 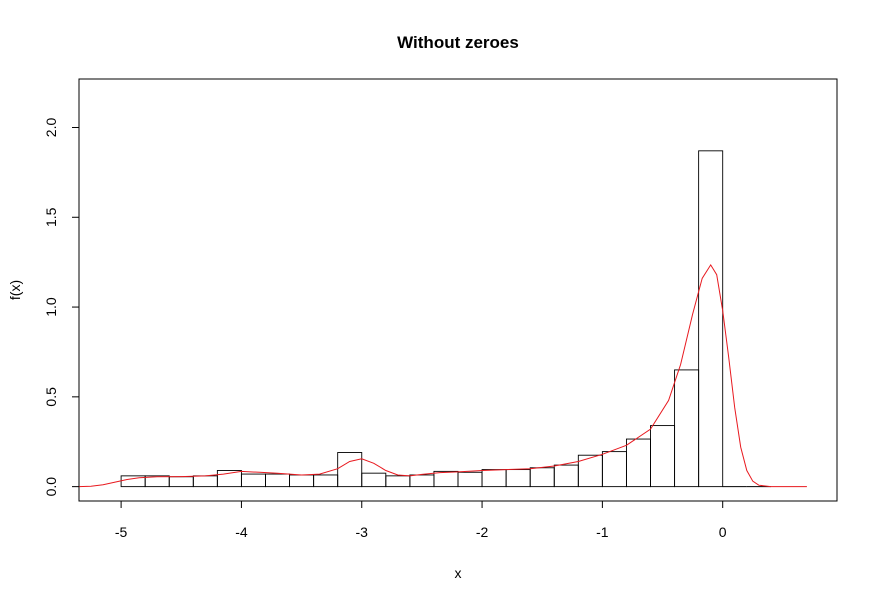 What do you see at coordinates (482, 532) in the screenshot?
I see `x-tick-label: -2` at bounding box center [482, 532].